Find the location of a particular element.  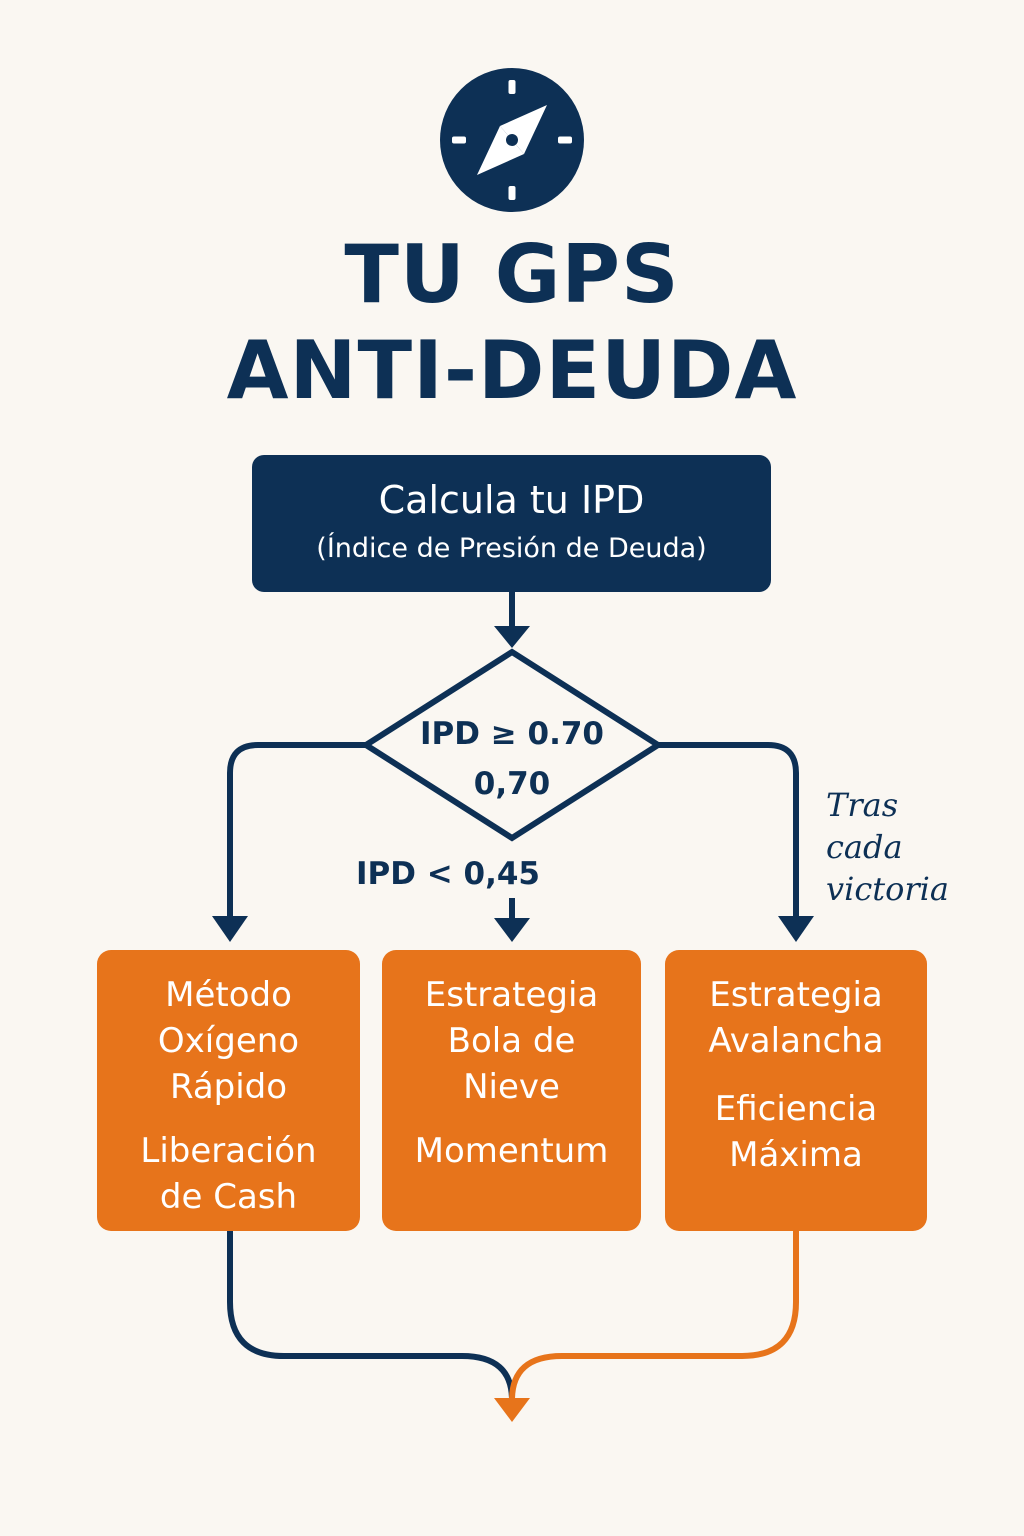

arrowhead-decision is located at coordinates (512, 637).